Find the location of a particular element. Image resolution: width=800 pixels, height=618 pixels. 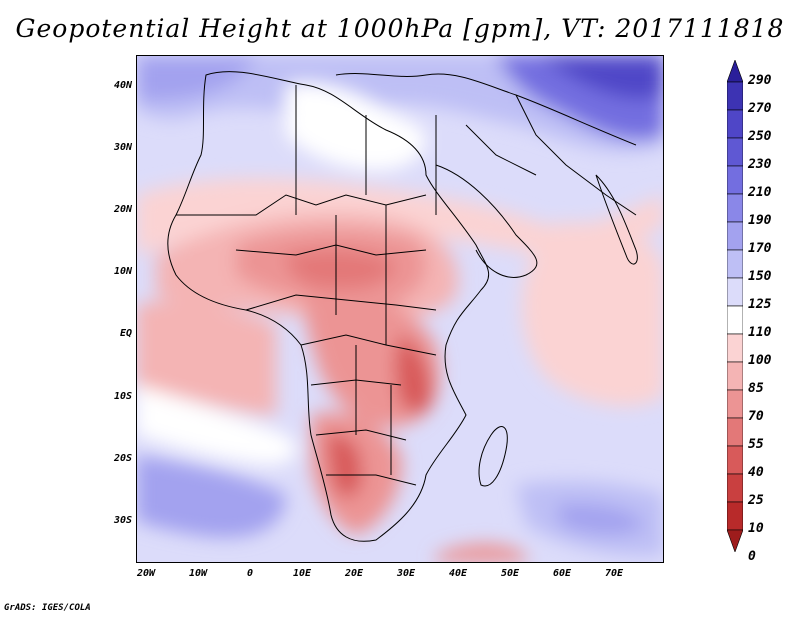

y-tick-label: 40N is located at coordinates (122, 85).